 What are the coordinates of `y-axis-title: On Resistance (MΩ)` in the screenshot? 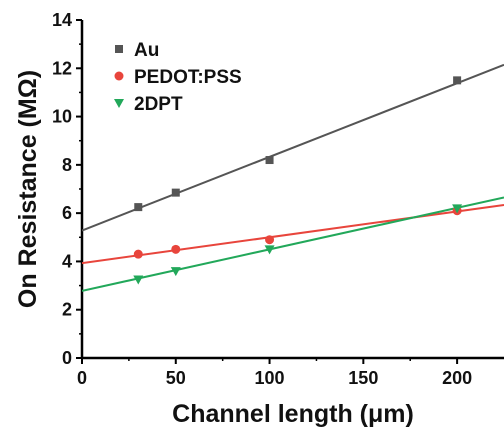 It's located at (28, 189).